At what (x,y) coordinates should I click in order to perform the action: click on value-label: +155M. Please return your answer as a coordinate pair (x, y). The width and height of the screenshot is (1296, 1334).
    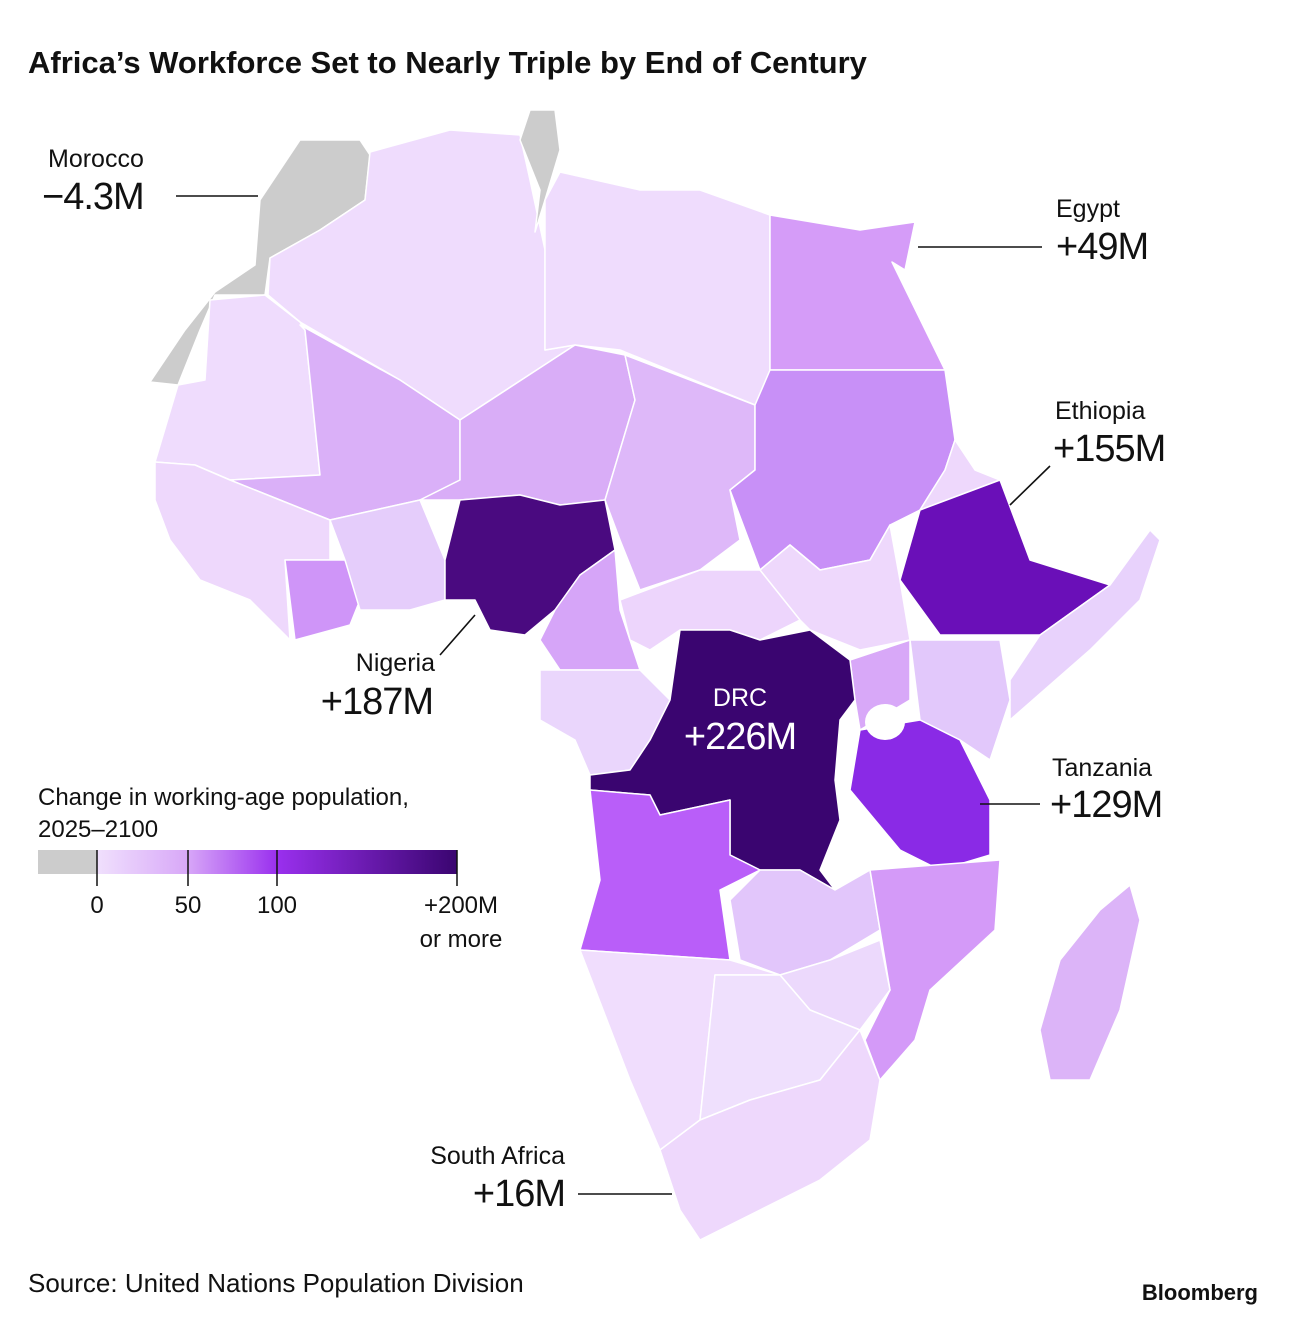
    Looking at the image, I should click on (1109, 449).